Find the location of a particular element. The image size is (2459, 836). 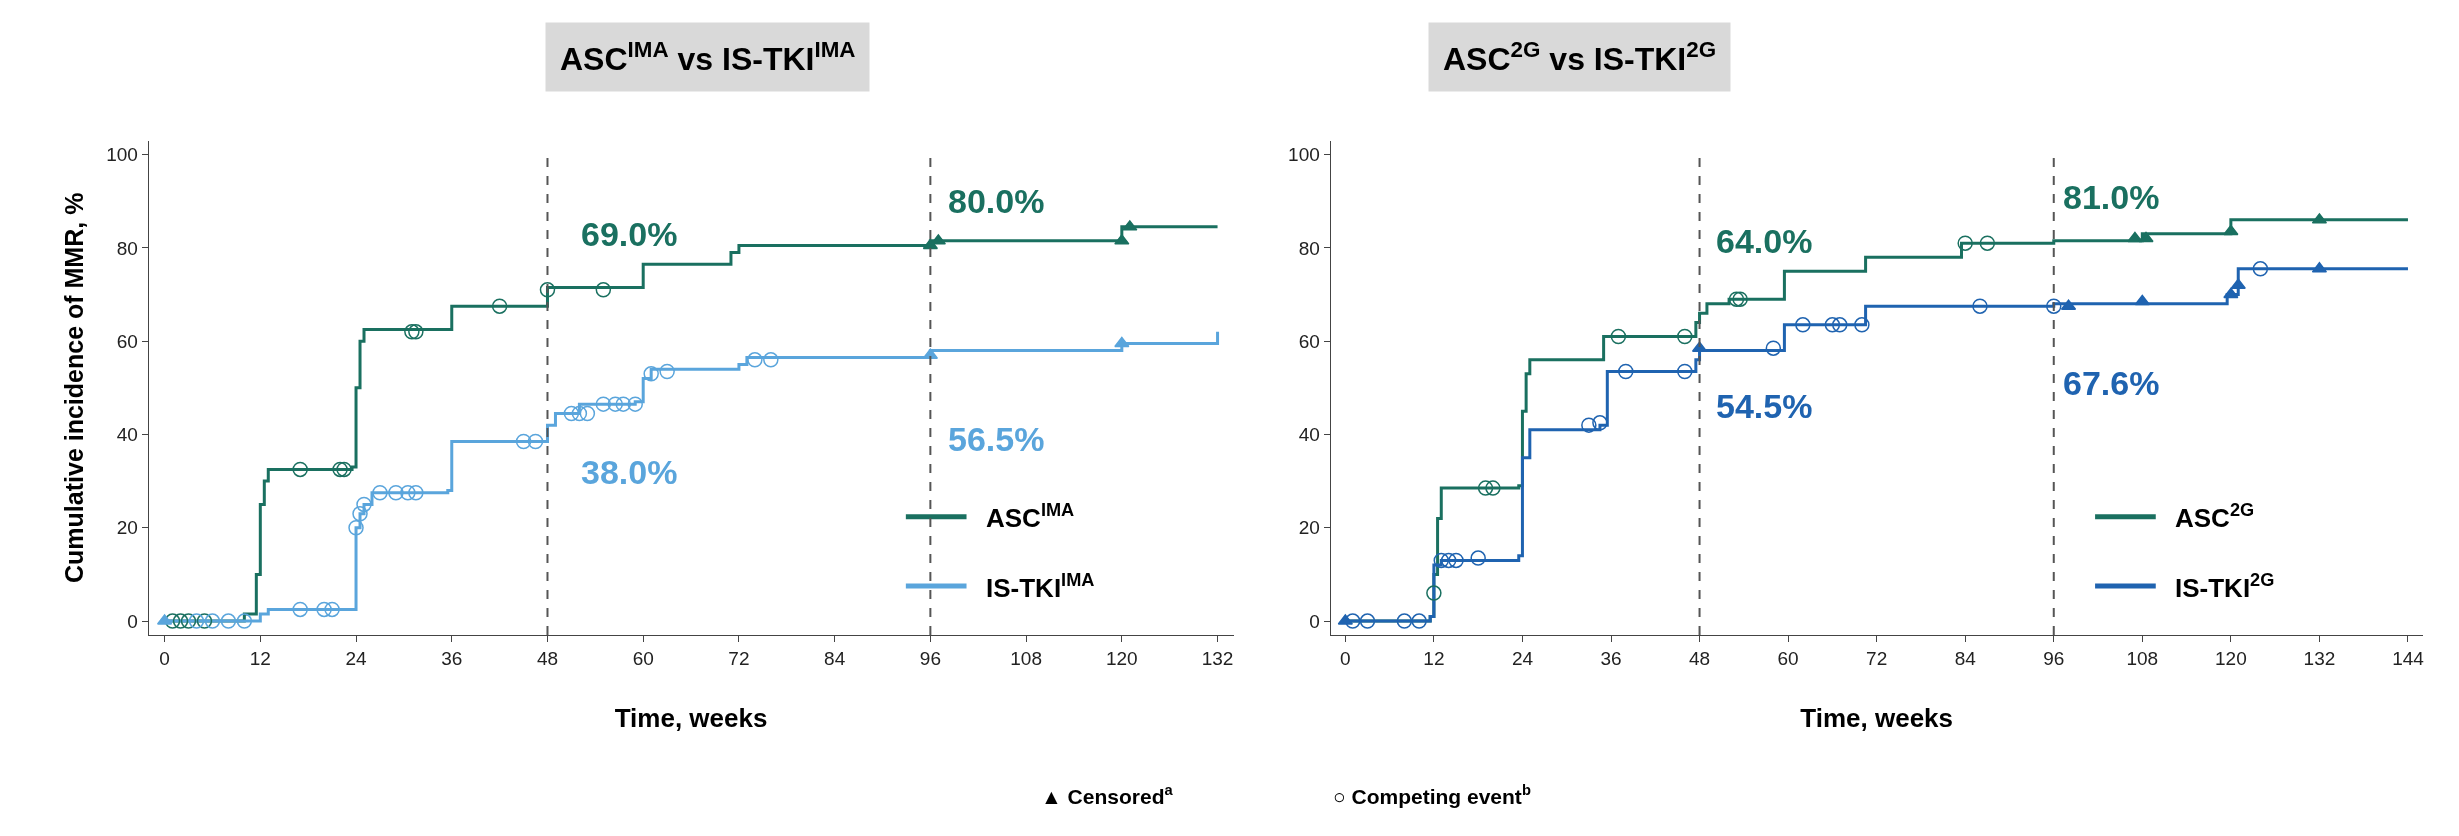

y-tick-label: 20 is located at coordinates (127, 528).